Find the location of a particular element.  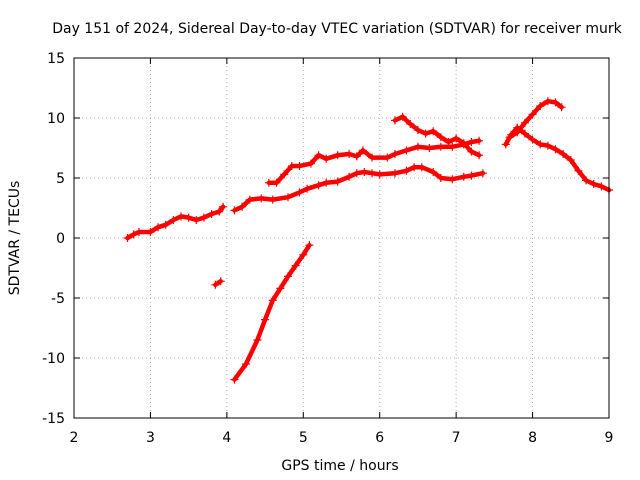

x-tick-label: 6 is located at coordinates (379, 438).